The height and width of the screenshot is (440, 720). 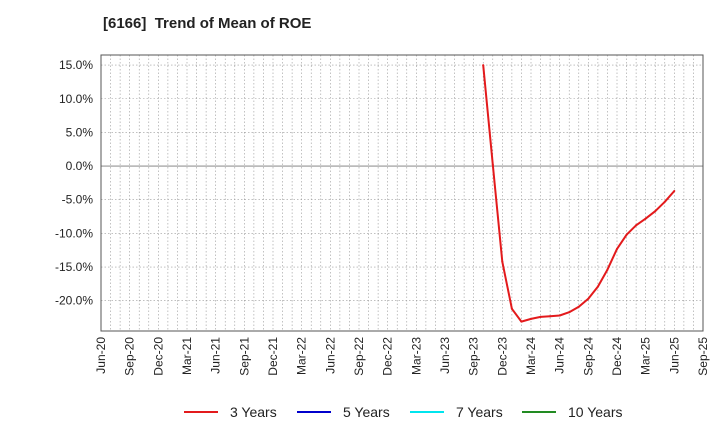 I want to click on legend-item: 7 Years, so click(x=456, y=412).